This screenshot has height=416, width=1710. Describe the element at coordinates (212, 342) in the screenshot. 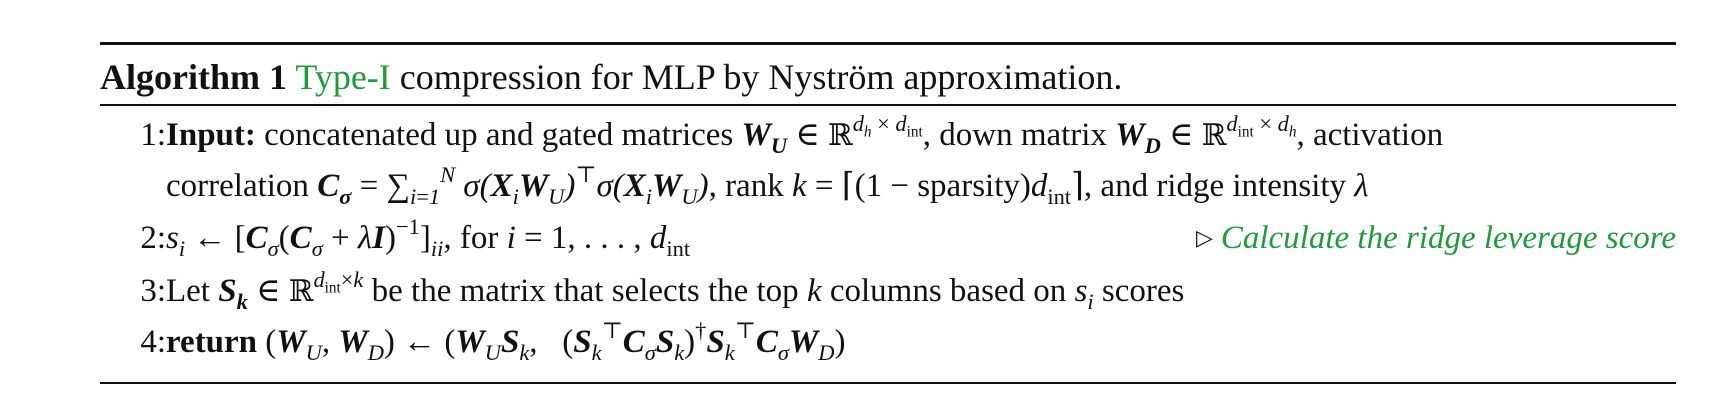

I see `return-keyword: return` at that location.